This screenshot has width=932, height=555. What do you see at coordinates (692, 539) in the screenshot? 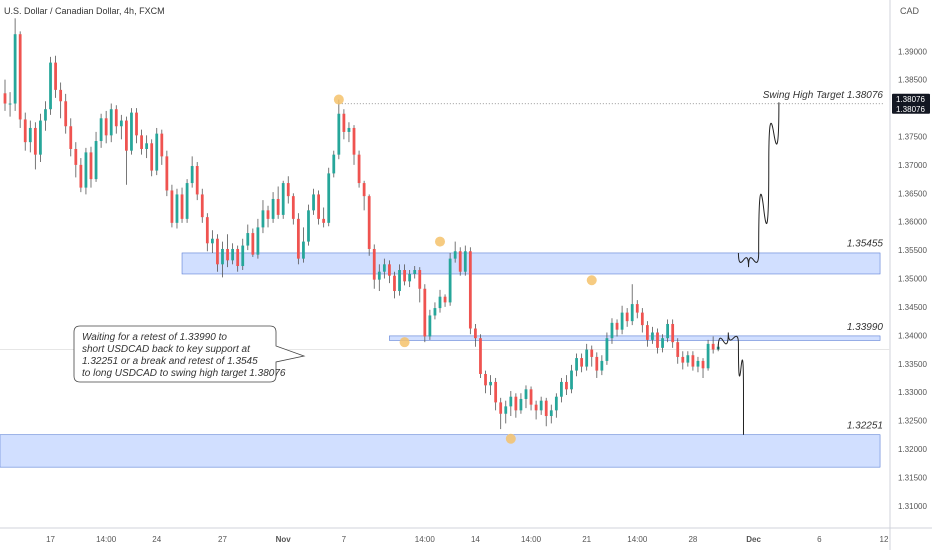
I see `x-tick-11: 28` at bounding box center [692, 539].